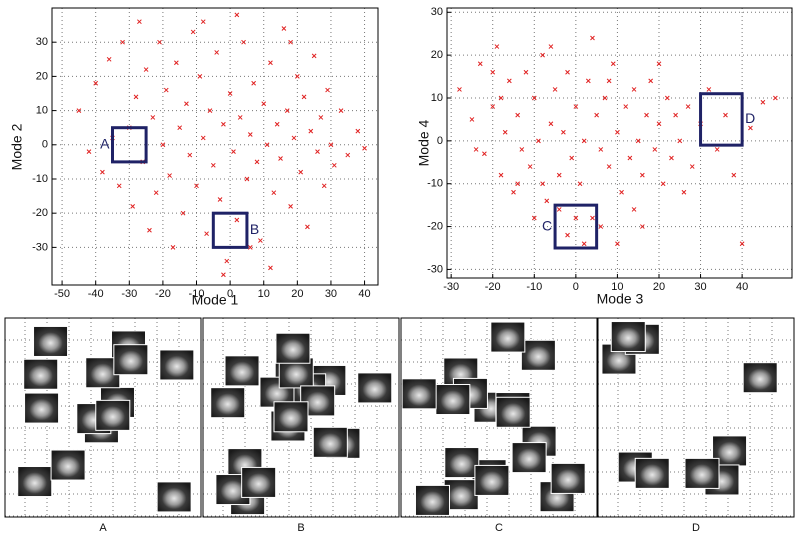  What do you see at coordinates (437, 12) in the screenshot?
I see `y-tick-label: 30` at bounding box center [437, 12].